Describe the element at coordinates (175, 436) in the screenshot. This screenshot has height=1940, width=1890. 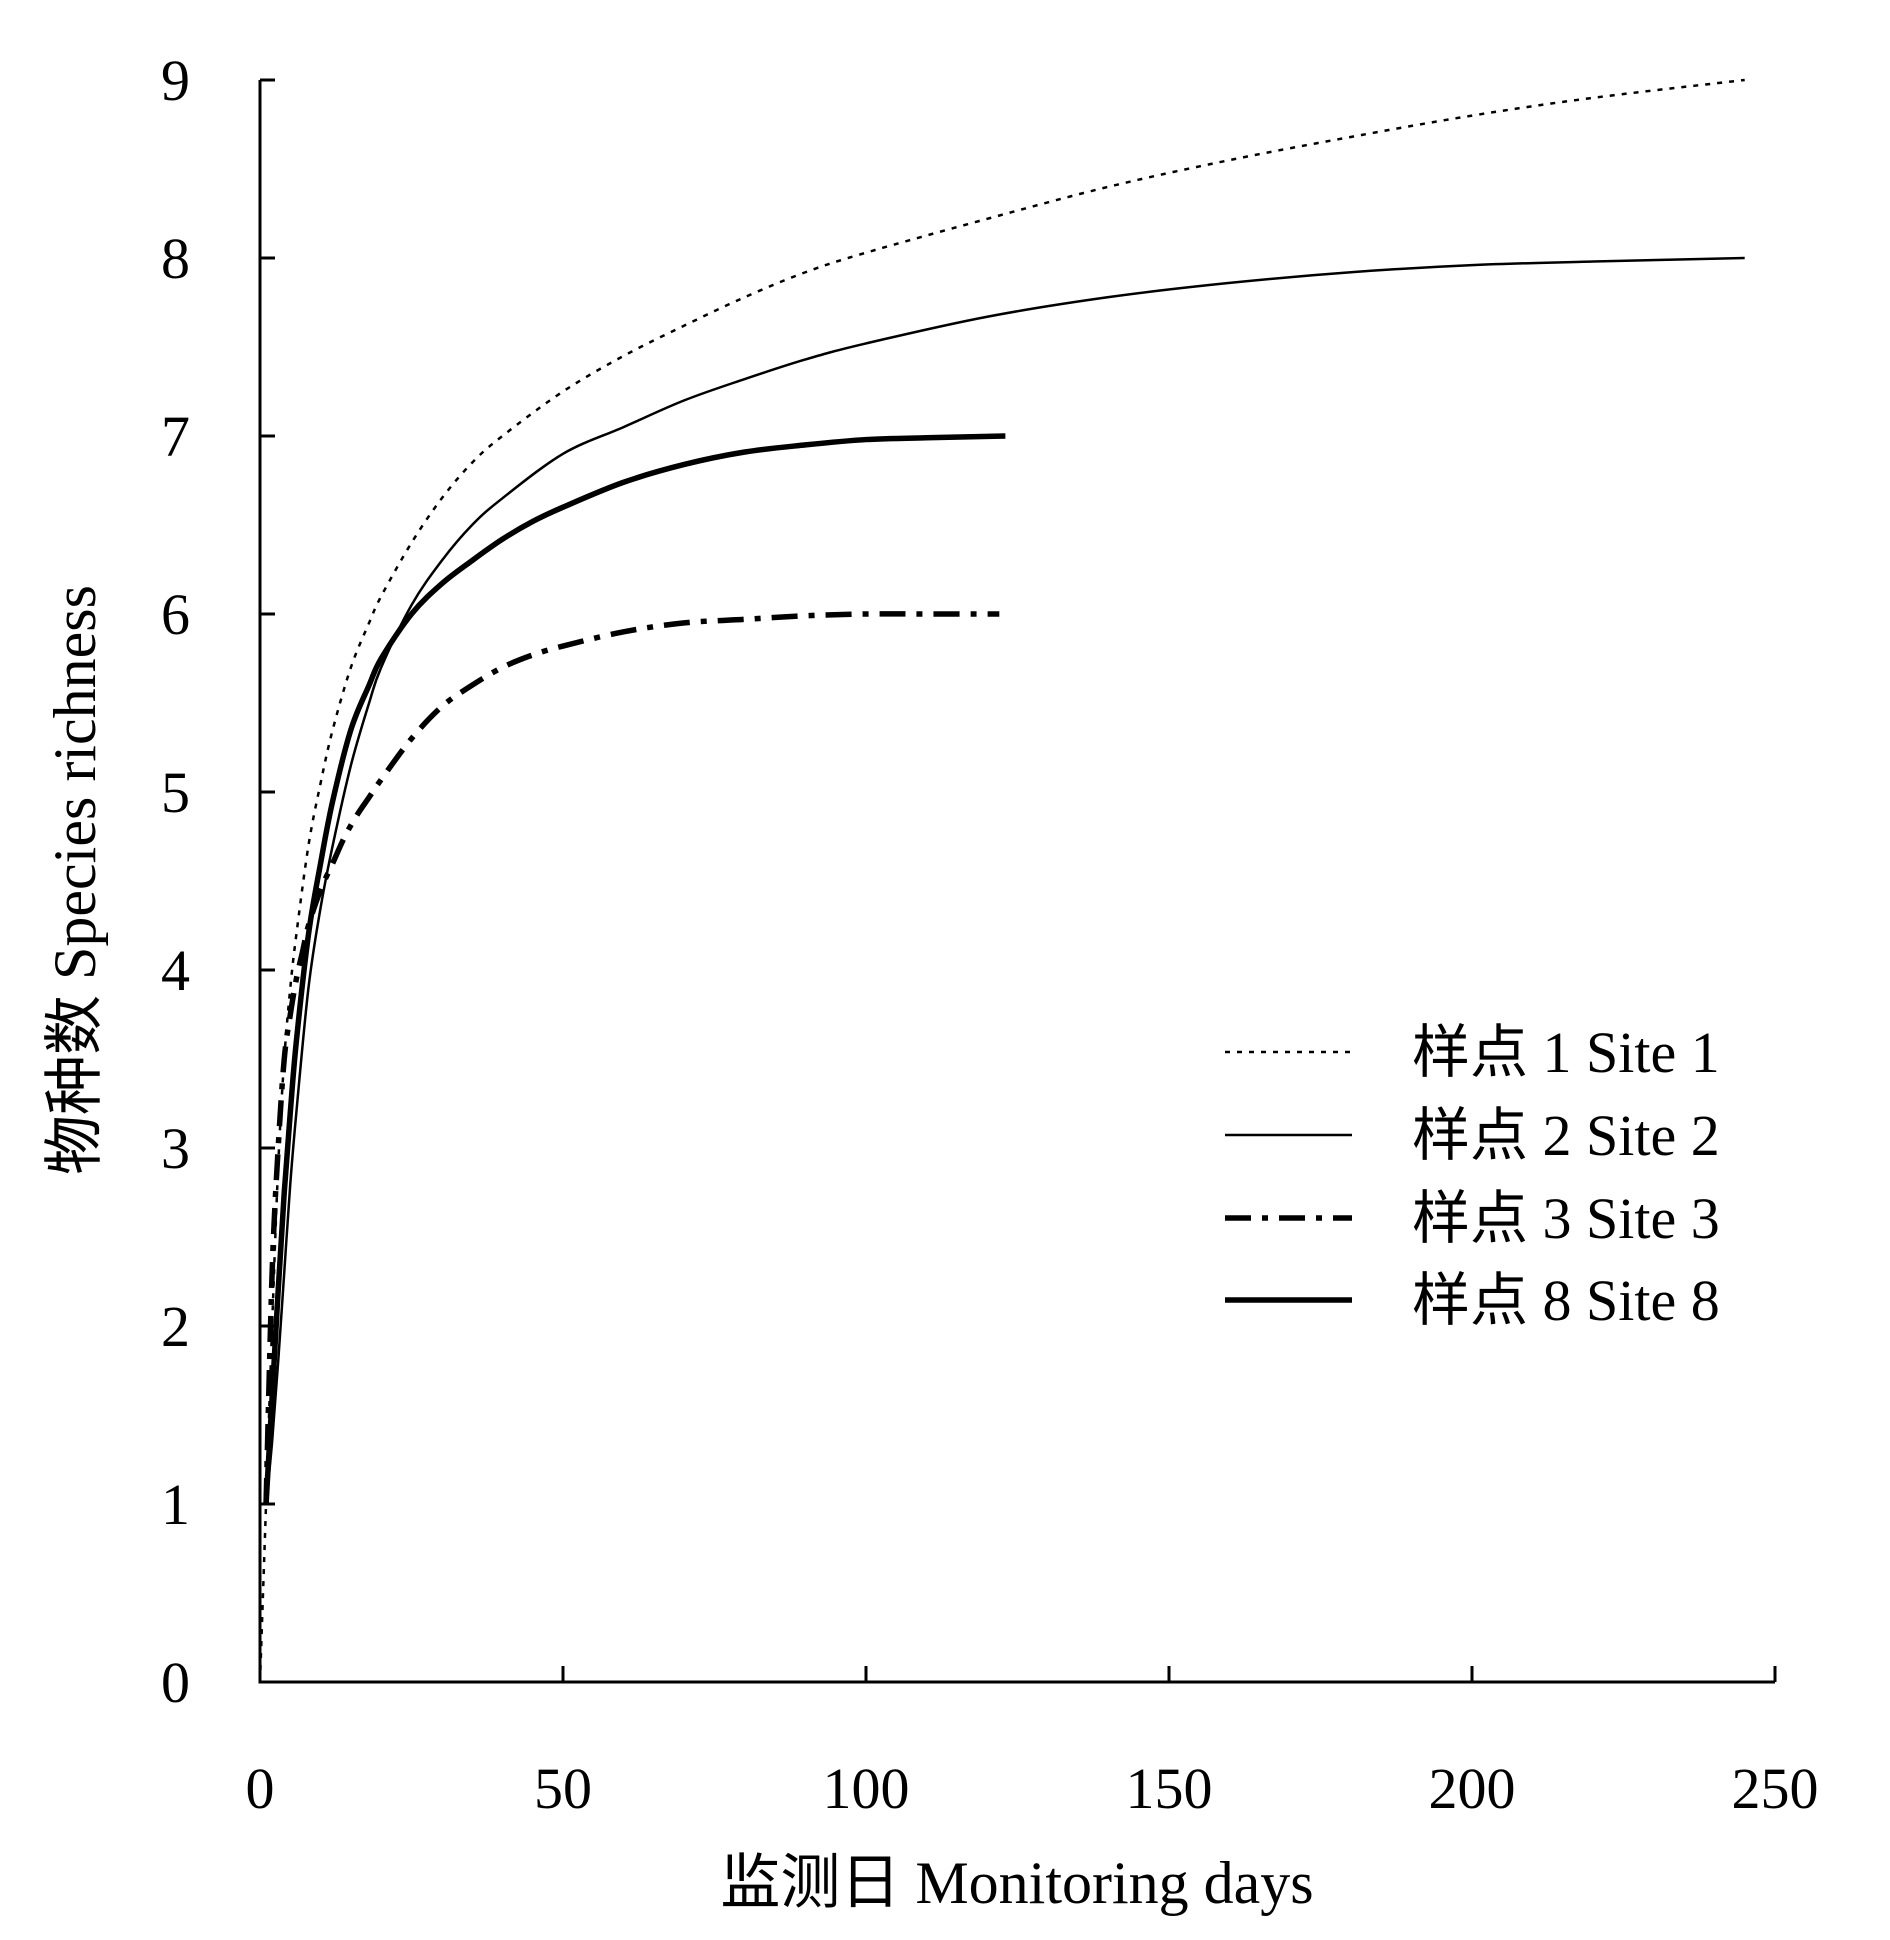
I see `y-tick-label: 7` at that location.